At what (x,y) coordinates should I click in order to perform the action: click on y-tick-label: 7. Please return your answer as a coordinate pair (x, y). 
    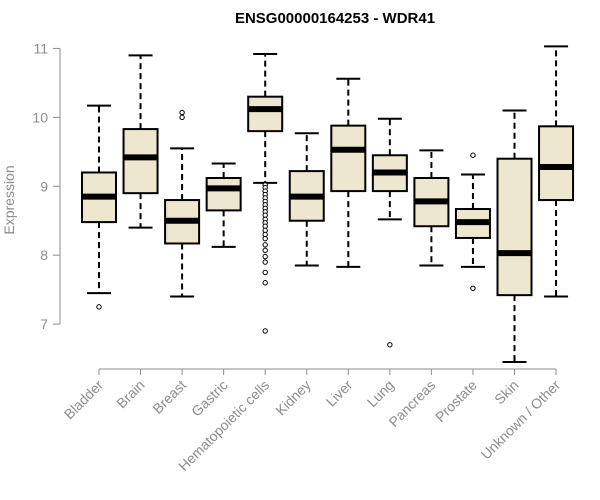
    Looking at the image, I should click on (44, 324).